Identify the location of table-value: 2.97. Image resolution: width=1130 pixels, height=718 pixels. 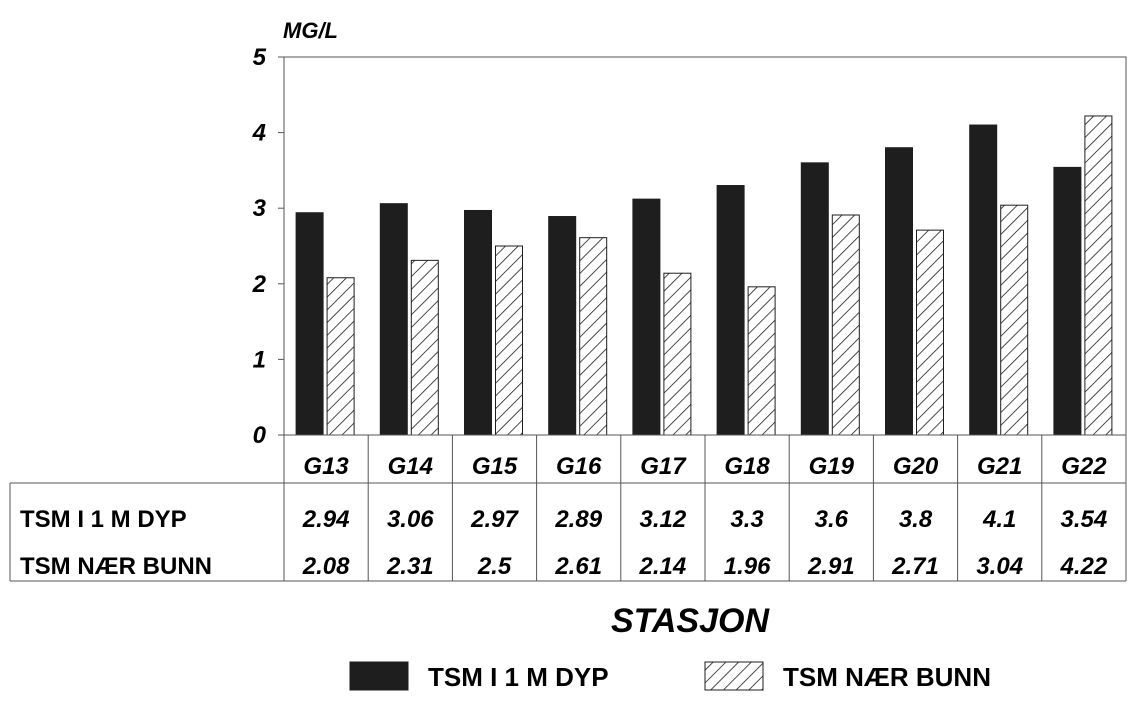
(494, 519).